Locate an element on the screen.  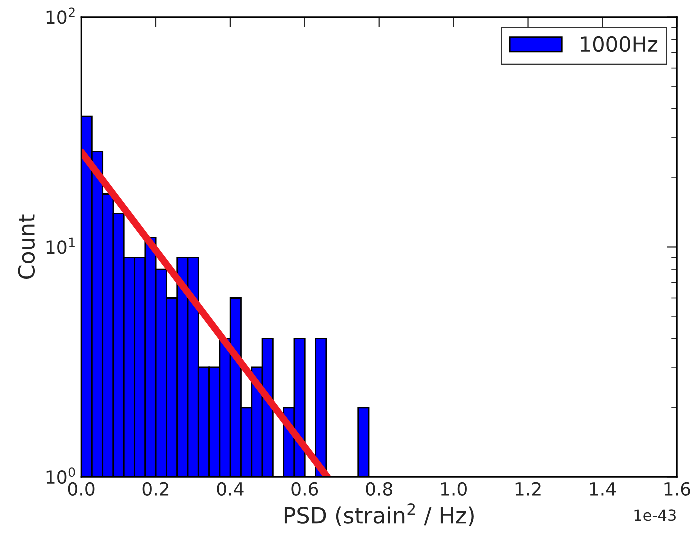
x-tick-label: 0.6 is located at coordinates (305, 489).